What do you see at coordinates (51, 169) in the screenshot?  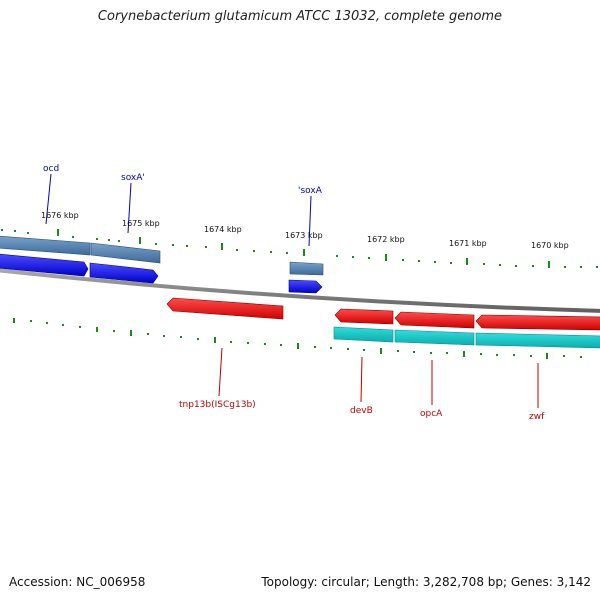 I see `gene-label-ocd: ocd` at bounding box center [51, 169].